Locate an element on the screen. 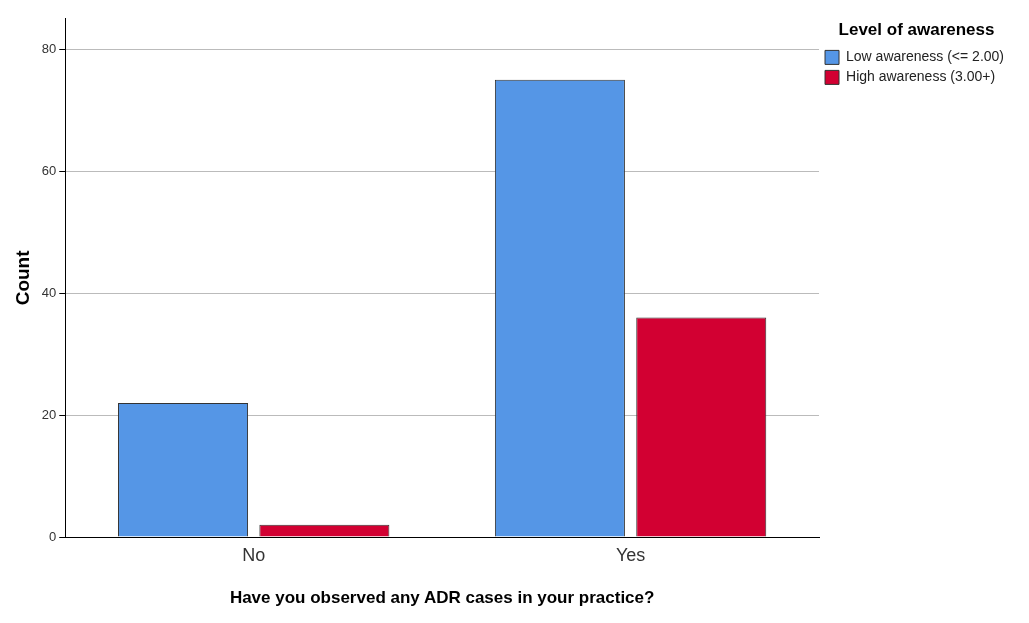 This screenshot has height=623, width=1029. x-tick-label: Yes is located at coordinates (630, 554).